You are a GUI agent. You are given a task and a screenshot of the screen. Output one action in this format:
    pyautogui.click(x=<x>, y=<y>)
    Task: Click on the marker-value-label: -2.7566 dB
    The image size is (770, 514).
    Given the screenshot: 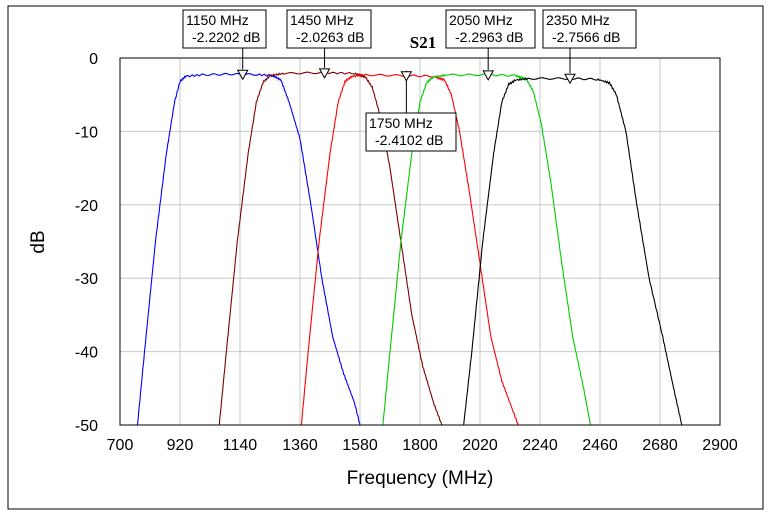 What is the action you would take?
    pyautogui.click(x=586, y=37)
    